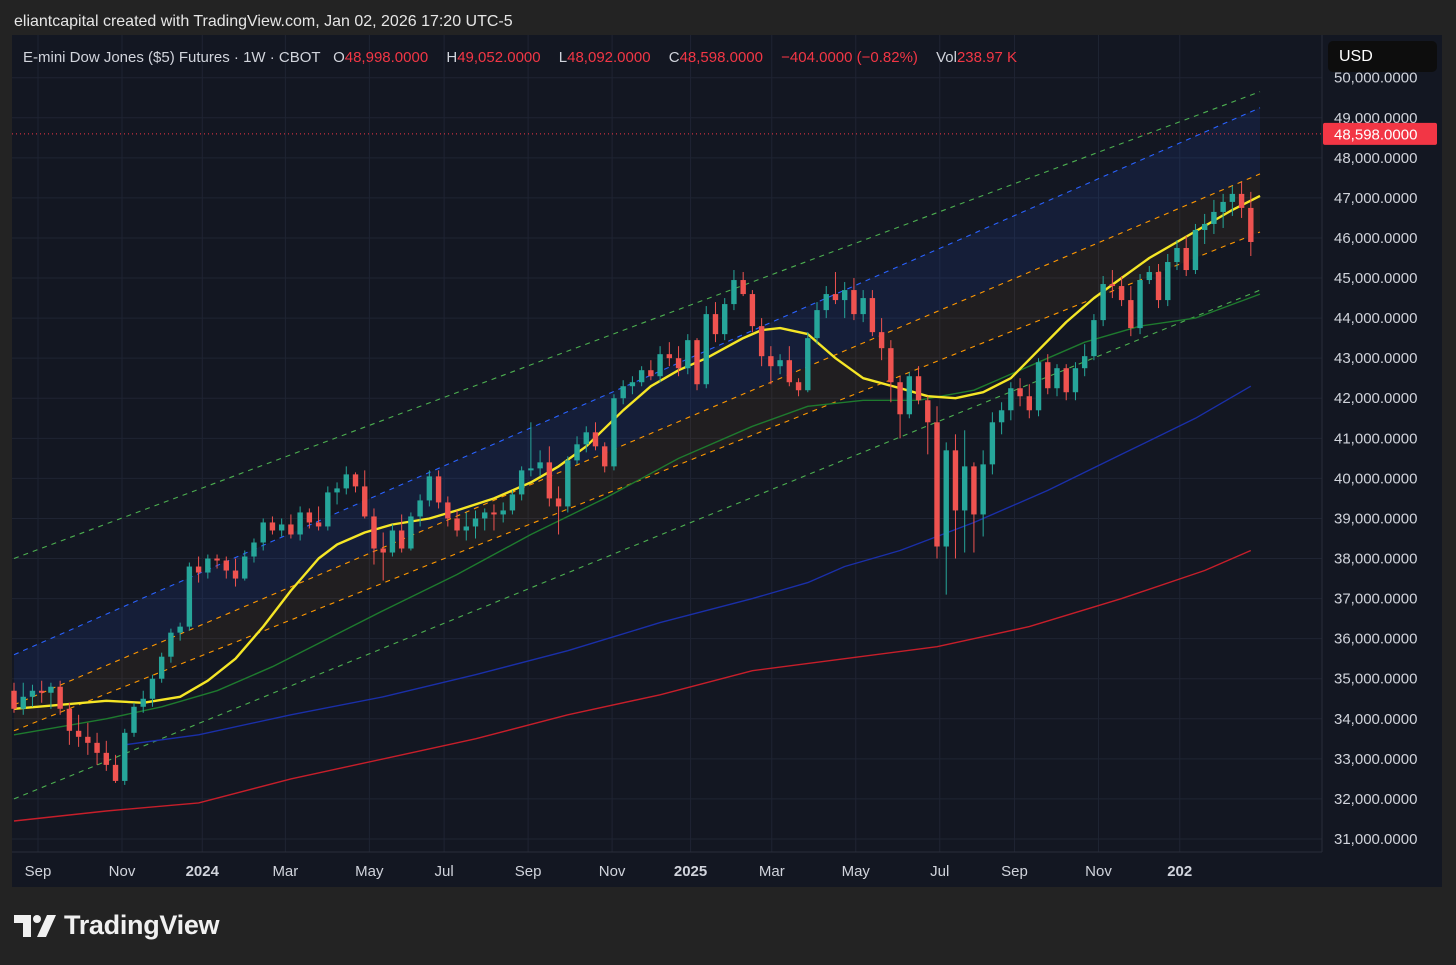 This screenshot has height=965, width=1456. I want to click on price-tick-label: 48,000.0000, so click(1375, 158).